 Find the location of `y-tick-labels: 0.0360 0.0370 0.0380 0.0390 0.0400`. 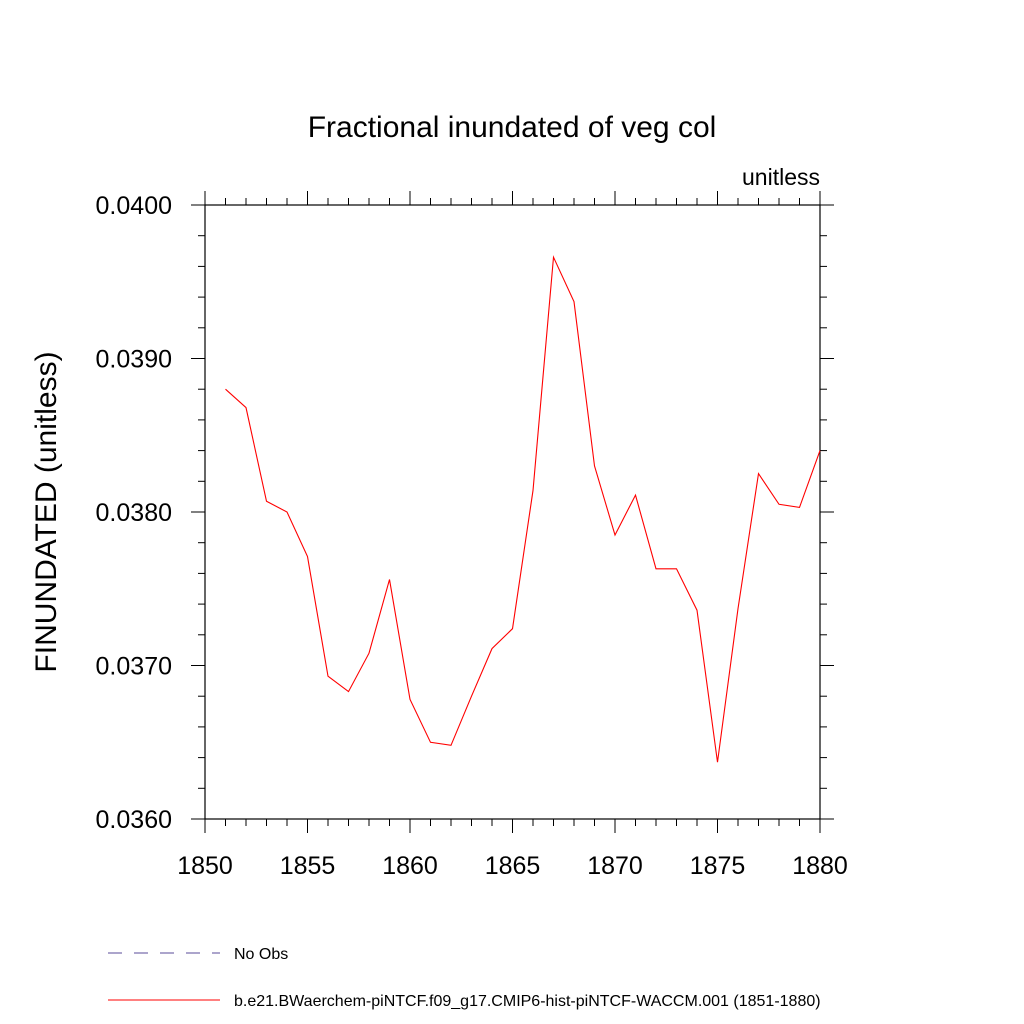

y-tick-labels: 0.0360 0.0370 0.0380 0.0390 0.0400 is located at coordinates (134, 513).